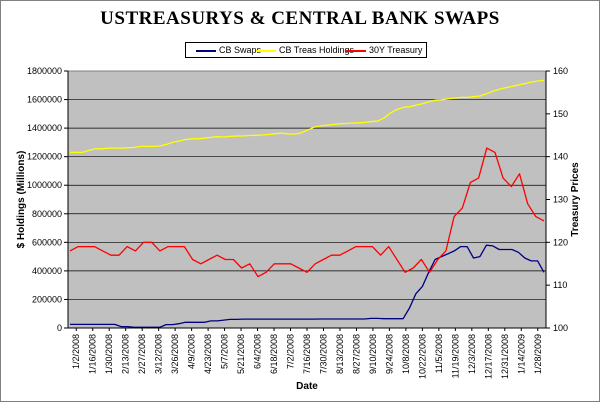 Image resolution: width=600 pixels, height=402 pixels. I want to click on x-tick-label: 8/27/2008, so click(356, 354).